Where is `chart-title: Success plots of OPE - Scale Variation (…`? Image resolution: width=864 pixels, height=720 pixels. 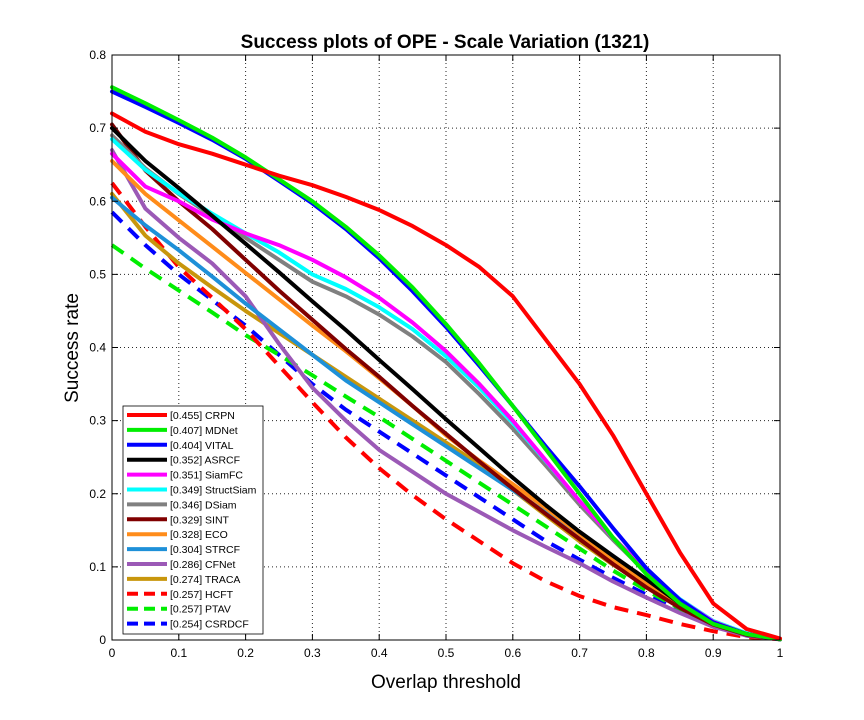
chart-title: Success plots of OPE - Scale Variation (… is located at coordinates (445, 42).